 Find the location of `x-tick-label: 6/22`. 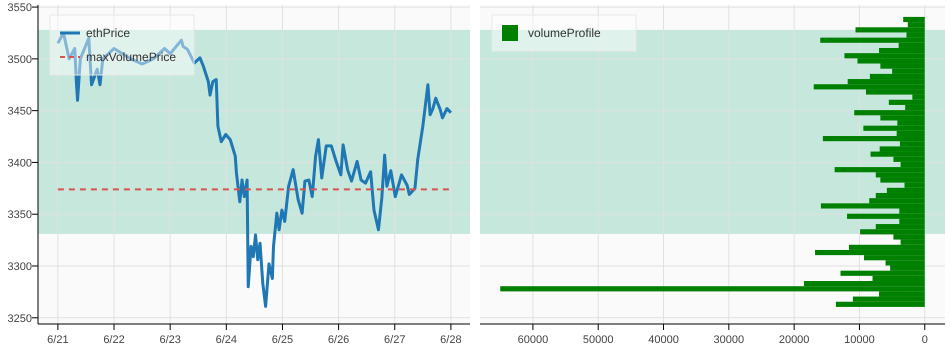

x-tick-label: 6/22 is located at coordinates (114, 340).